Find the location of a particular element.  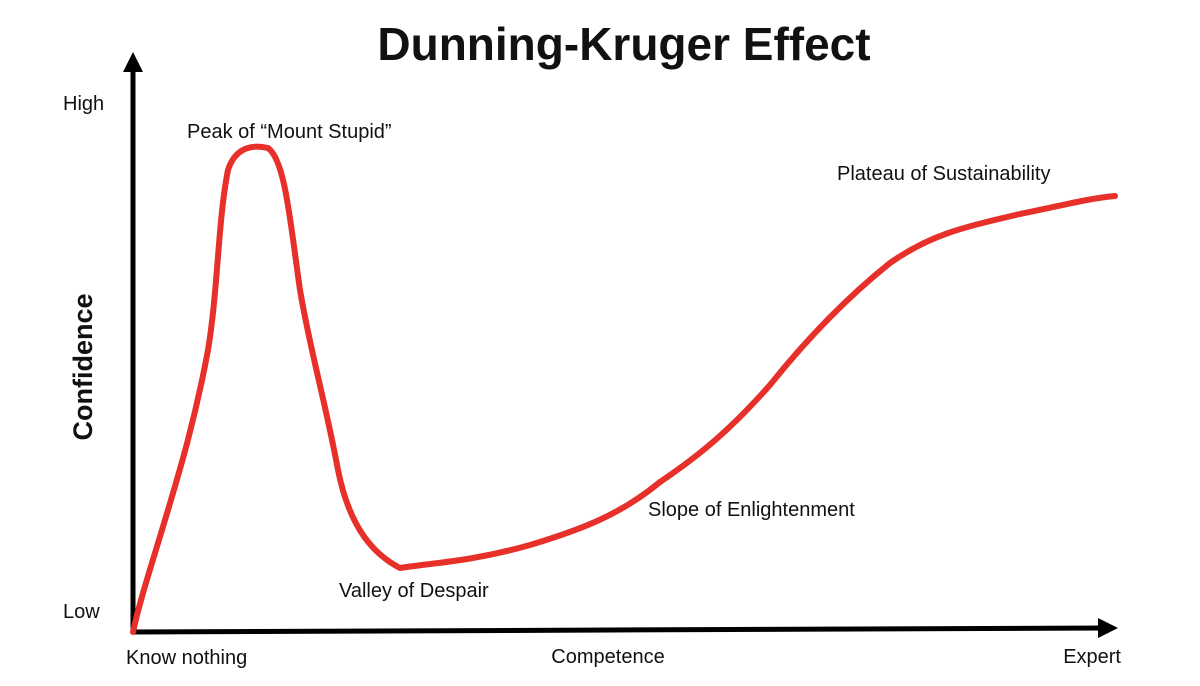

x-axis is located at coordinates (624, 628).